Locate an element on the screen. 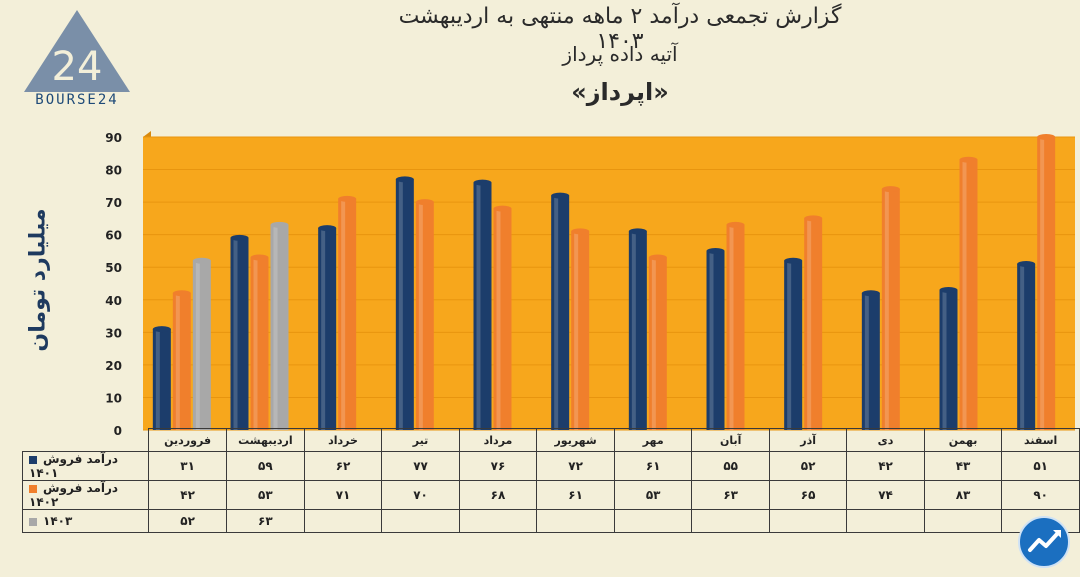 Image resolution: width=1080 pixels, height=577 pixels. data-label: ۶۲ is located at coordinates (343, 466).